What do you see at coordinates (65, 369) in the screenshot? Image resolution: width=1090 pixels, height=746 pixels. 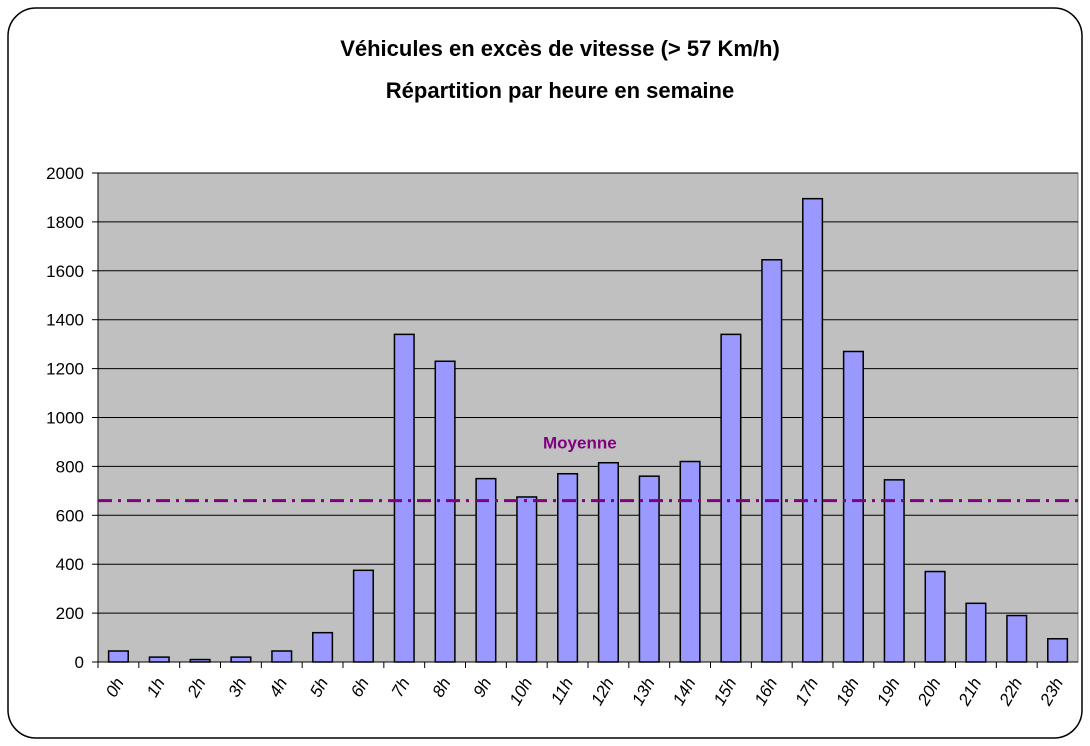 I see `y-tick-label: 1200` at bounding box center [65, 369].